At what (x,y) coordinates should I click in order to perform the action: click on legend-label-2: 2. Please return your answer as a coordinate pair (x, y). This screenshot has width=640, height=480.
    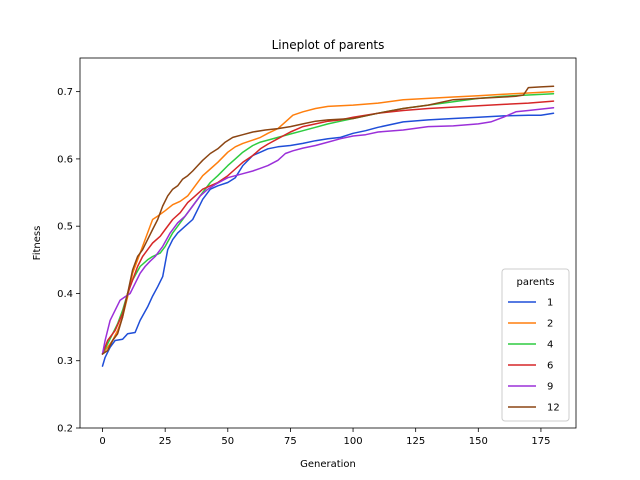
    Looking at the image, I should click on (550, 324).